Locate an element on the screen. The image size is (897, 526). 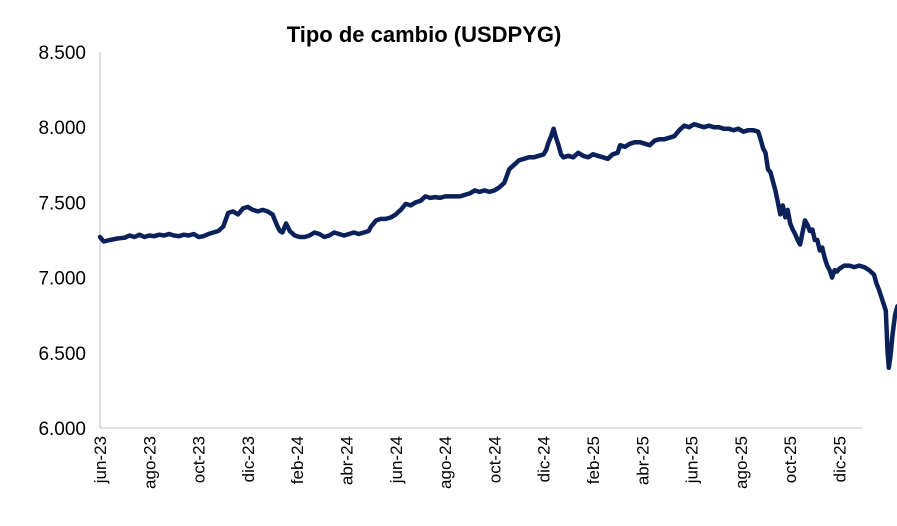
x-tick-label: oct-23 is located at coordinates (199, 459).